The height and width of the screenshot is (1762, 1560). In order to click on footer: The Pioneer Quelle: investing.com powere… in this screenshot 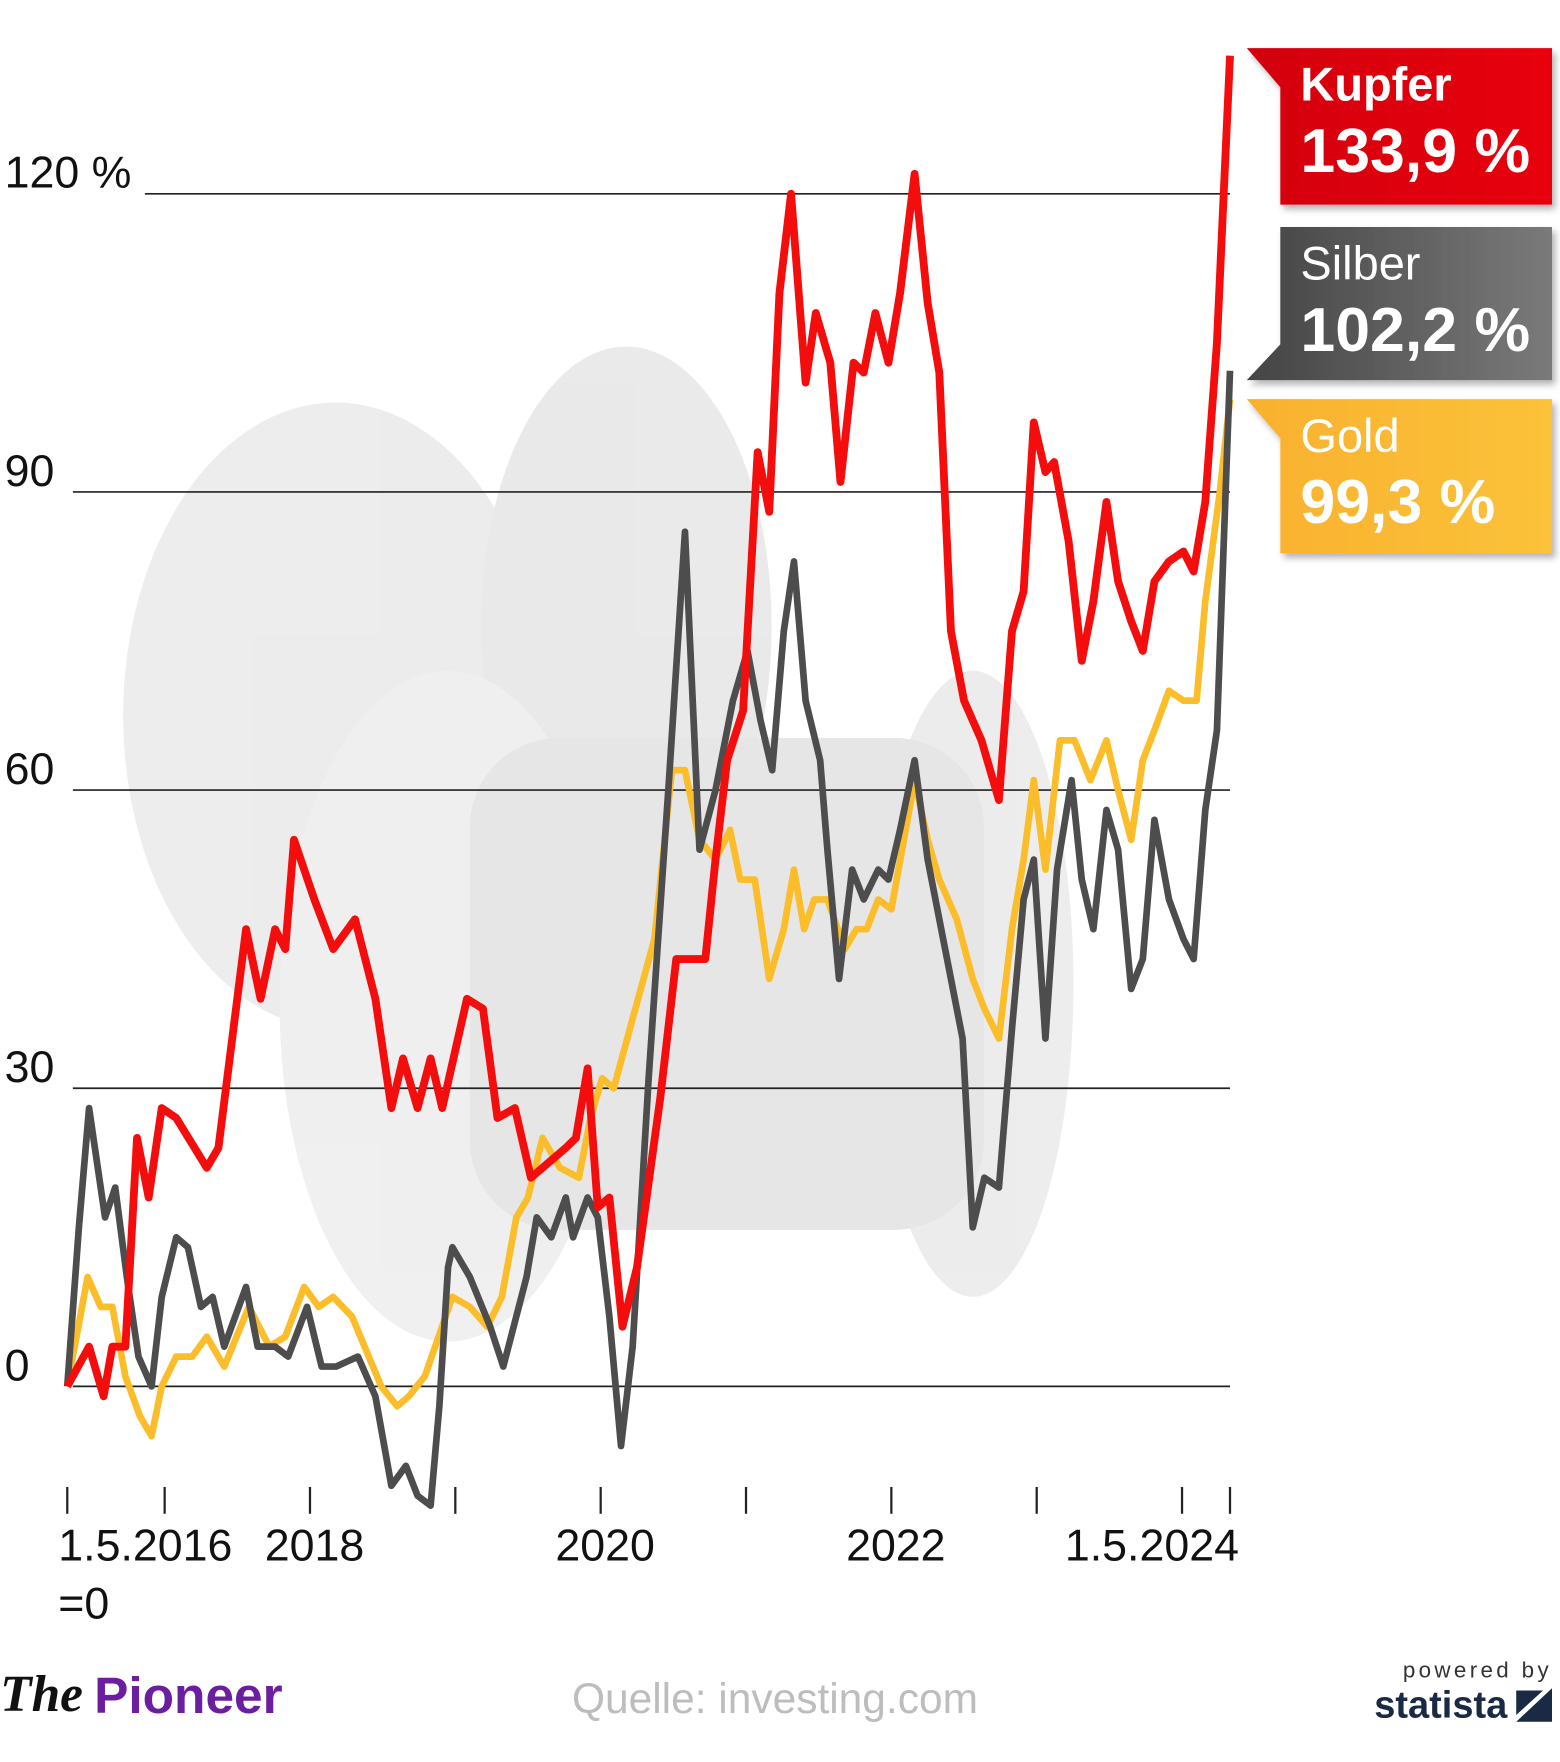, I will do `click(776, 1691)`.